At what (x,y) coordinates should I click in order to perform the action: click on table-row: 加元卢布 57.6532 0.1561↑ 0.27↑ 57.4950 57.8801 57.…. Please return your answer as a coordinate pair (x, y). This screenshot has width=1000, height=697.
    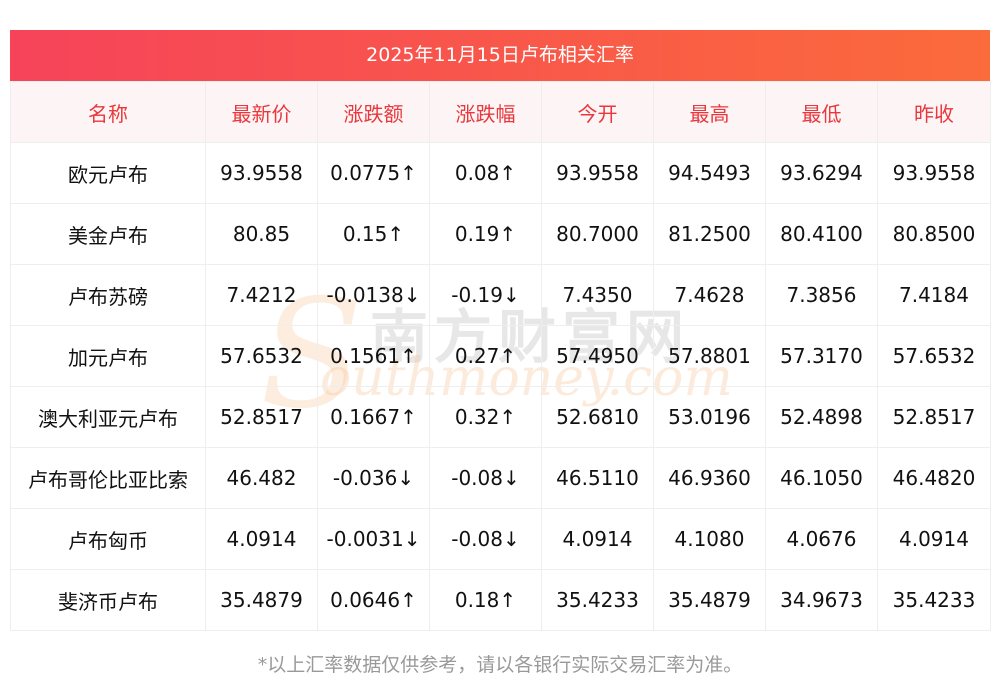
    Looking at the image, I should click on (500, 356).